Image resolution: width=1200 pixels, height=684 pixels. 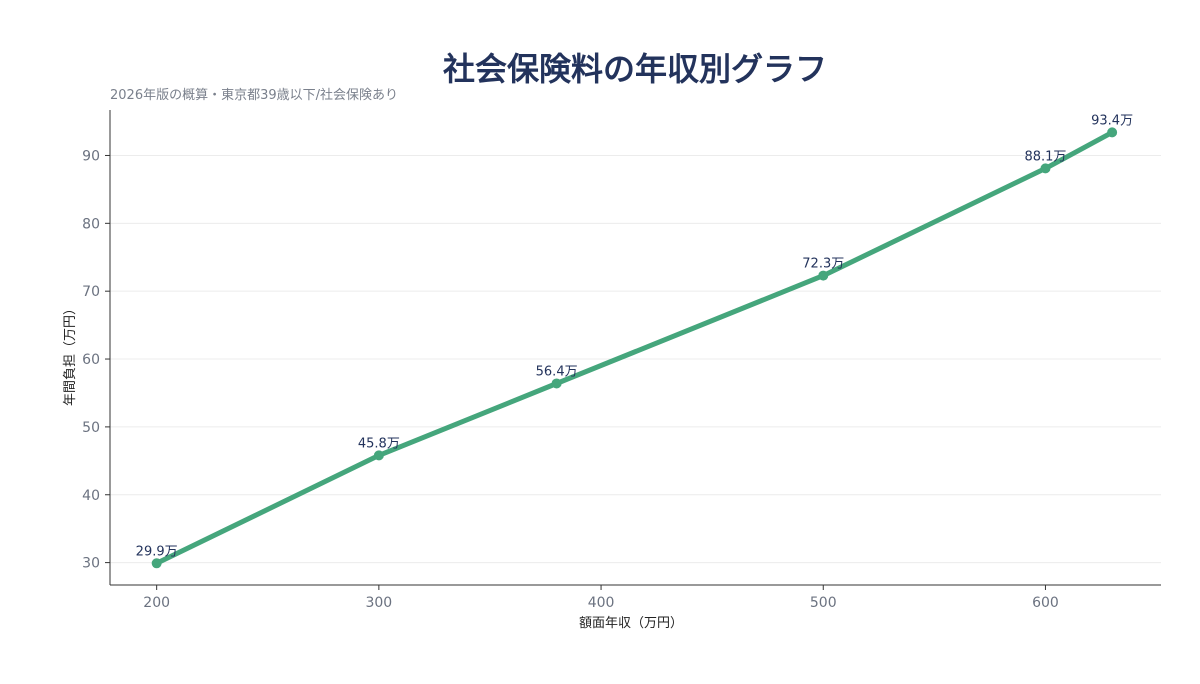 What do you see at coordinates (557, 371) in the screenshot?
I see `data-label: 56.4万` at bounding box center [557, 371].